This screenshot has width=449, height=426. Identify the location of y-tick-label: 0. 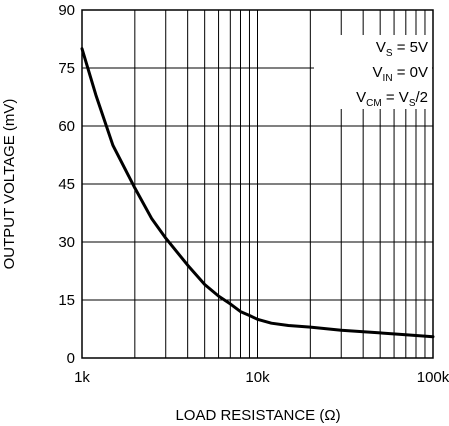
(71, 358).